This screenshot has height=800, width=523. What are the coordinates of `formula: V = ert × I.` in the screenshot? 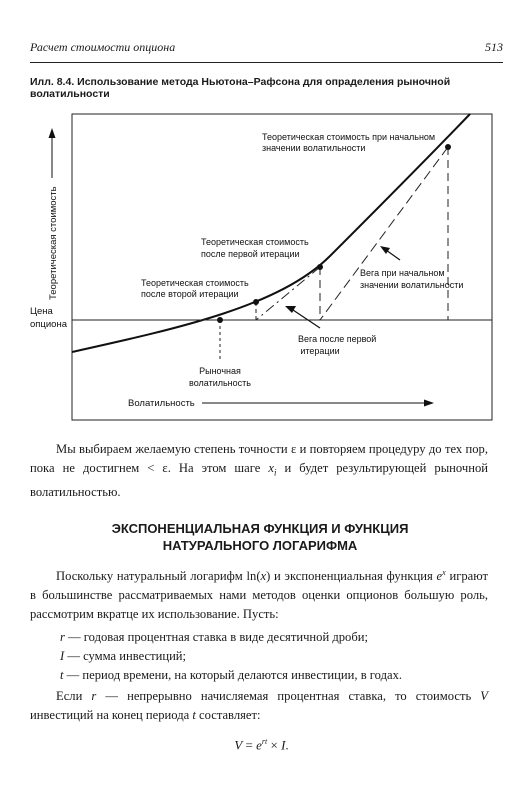 It's located at (261, 745).